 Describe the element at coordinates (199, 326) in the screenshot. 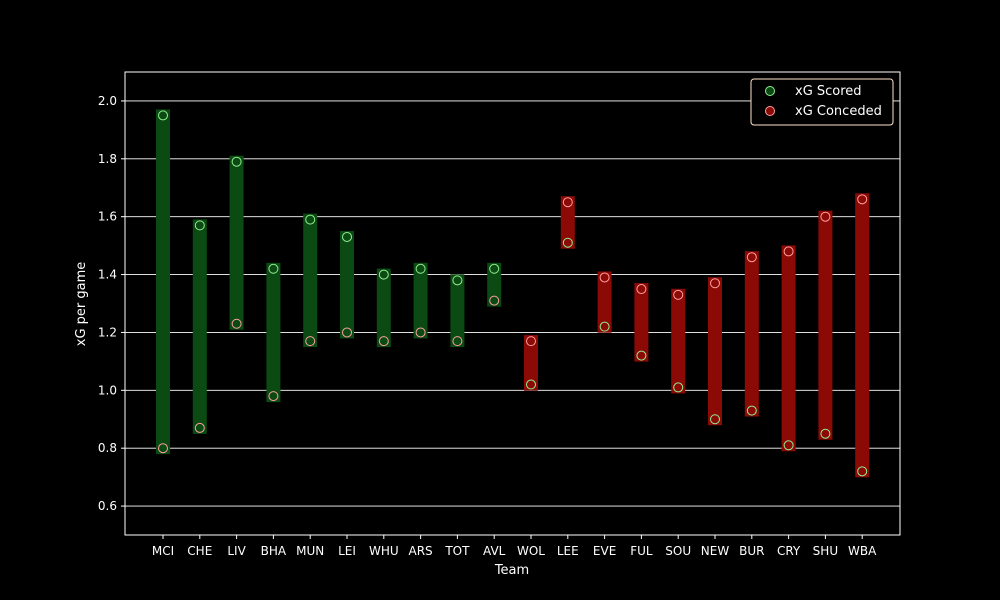

I see `range-bar-che` at that location.